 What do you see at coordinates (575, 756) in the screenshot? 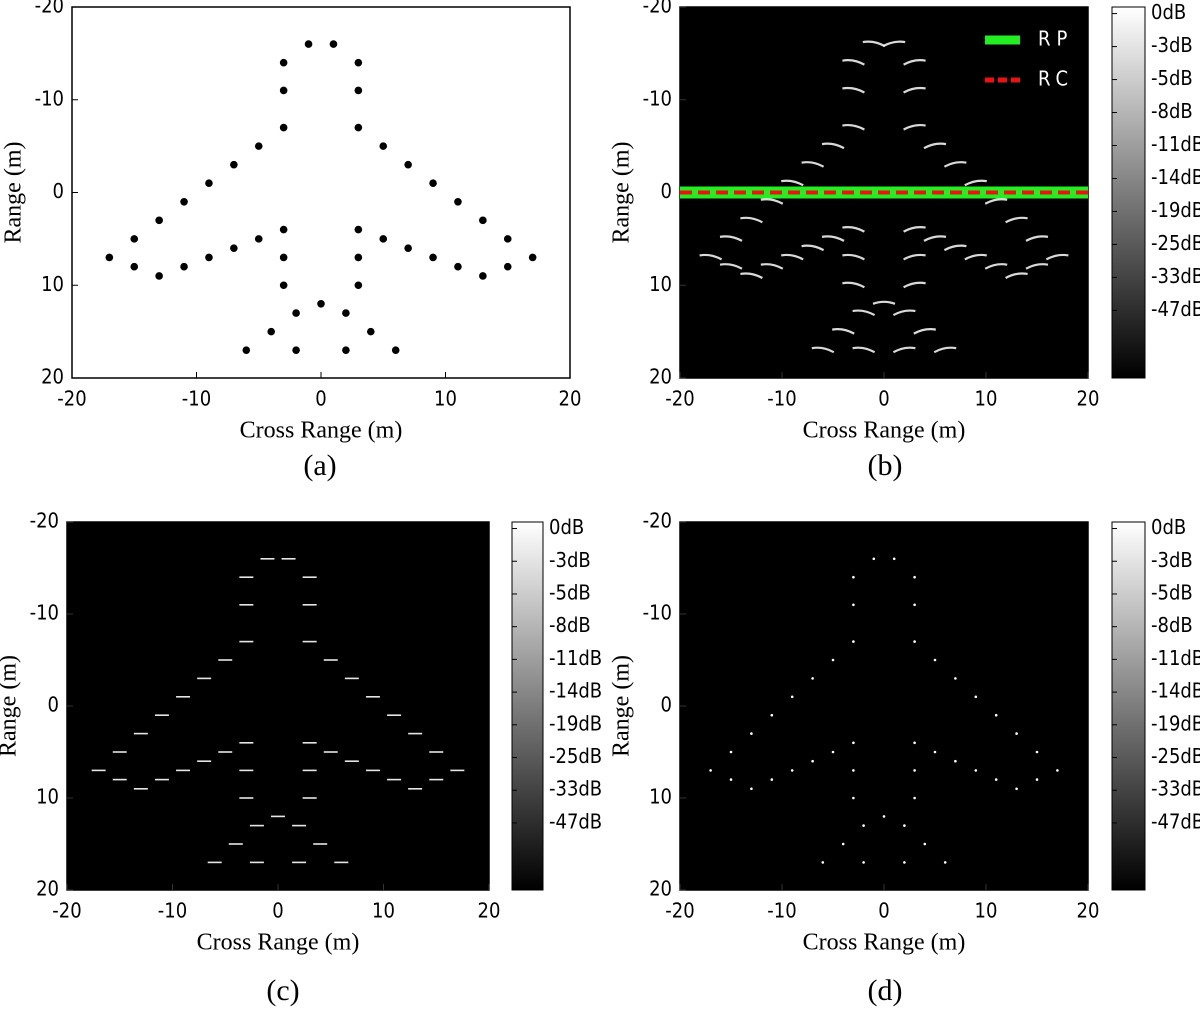
I see `colorbar-label: -25dB` at bounding box center [575, 756].